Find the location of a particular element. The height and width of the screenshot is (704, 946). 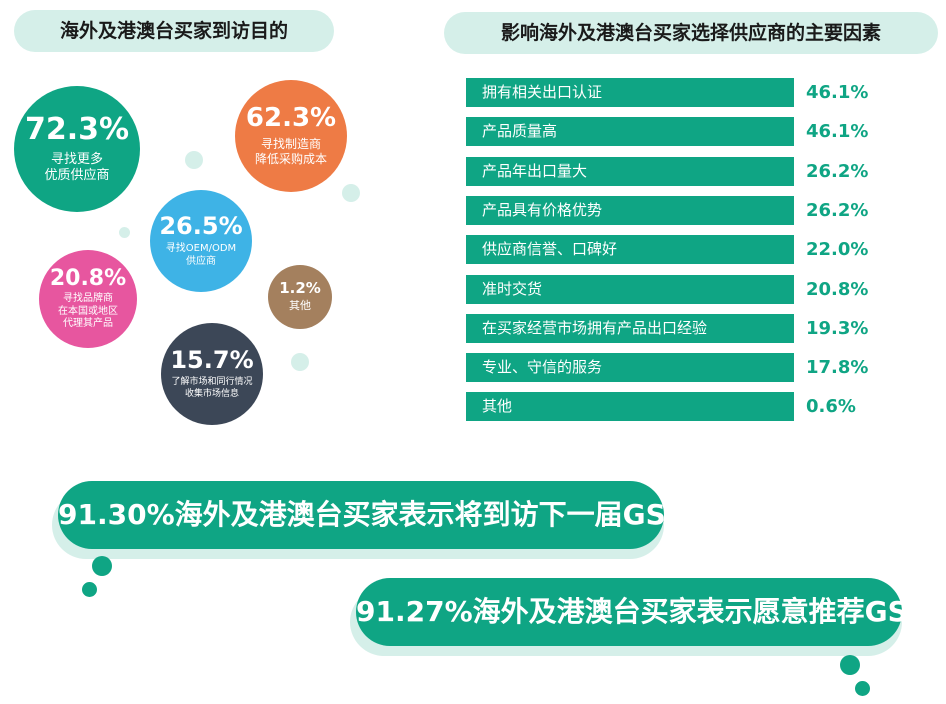

bubble-manufacturers: 62.3% 寻找制造商 降低采购成本 is located at coordinates (291, 136).